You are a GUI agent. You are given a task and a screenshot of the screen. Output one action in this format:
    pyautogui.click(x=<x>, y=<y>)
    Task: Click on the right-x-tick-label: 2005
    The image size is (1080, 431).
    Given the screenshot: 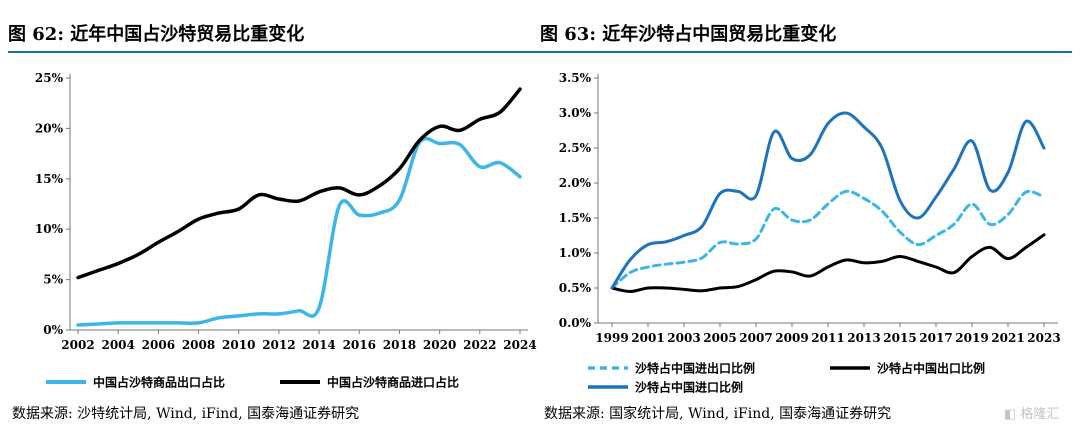 What is the action you would take?
    pyautogui.click(x=719, y=338)
    